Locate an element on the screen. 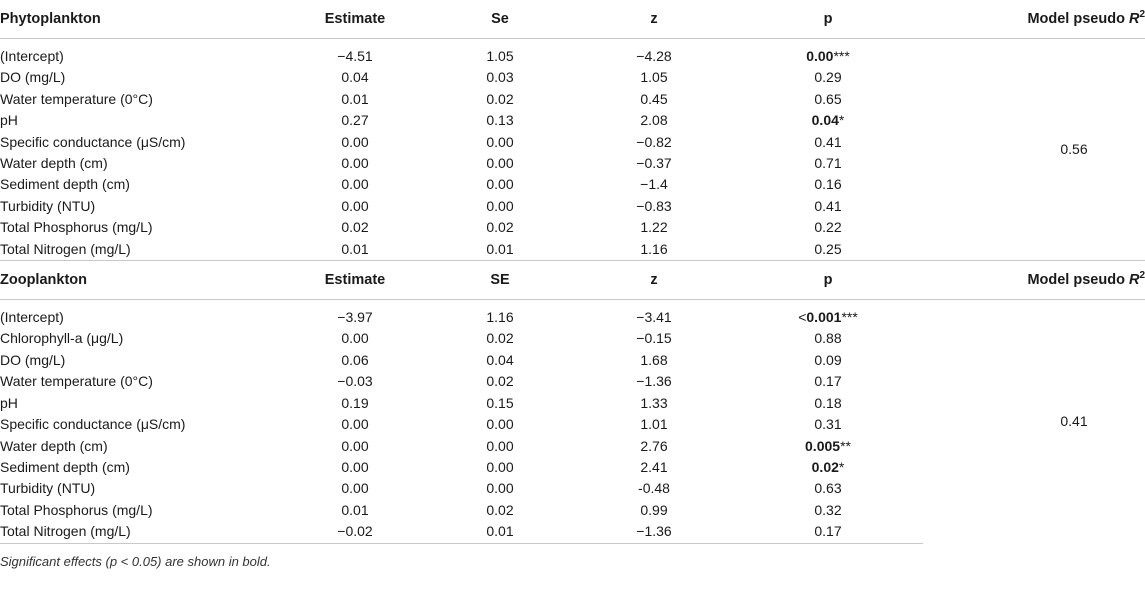 The height and width of the screenshot is (589, 1145). table-row: DO (mg/L) 0.04 0.03 1.05 0.29 is located at coordinates (572, 77).